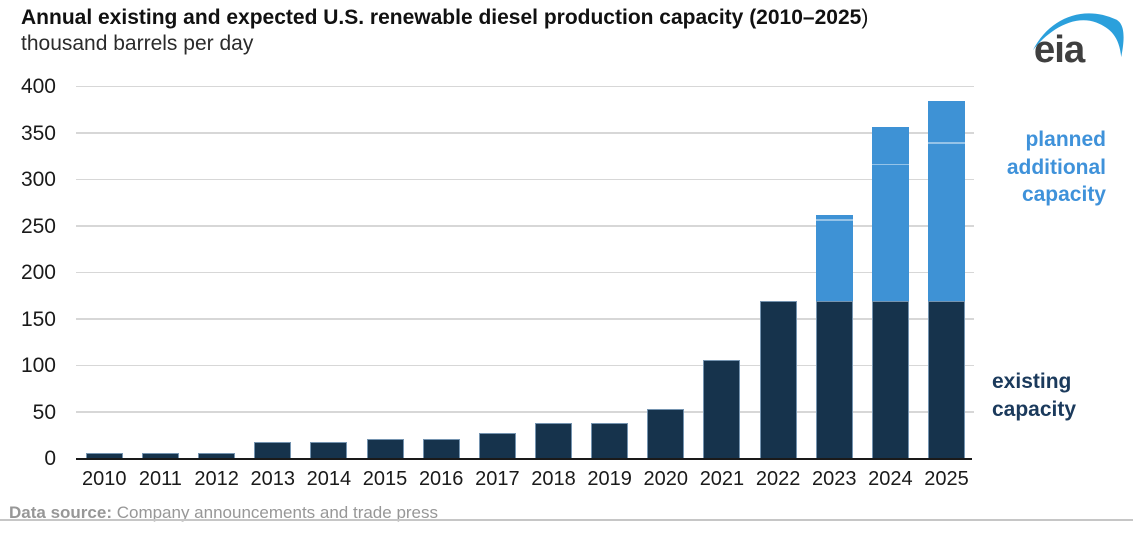  I want to click on bar-existing-2020, so click(666, 433).